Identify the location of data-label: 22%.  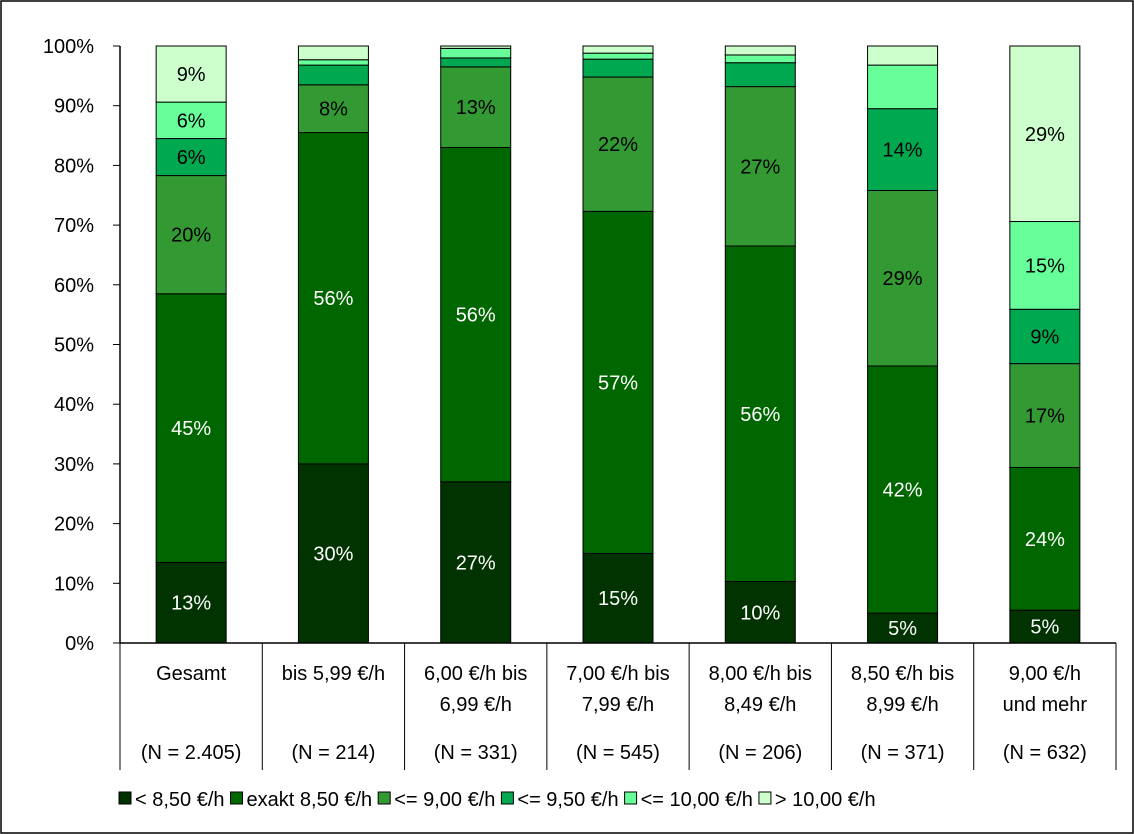
(618, 145).